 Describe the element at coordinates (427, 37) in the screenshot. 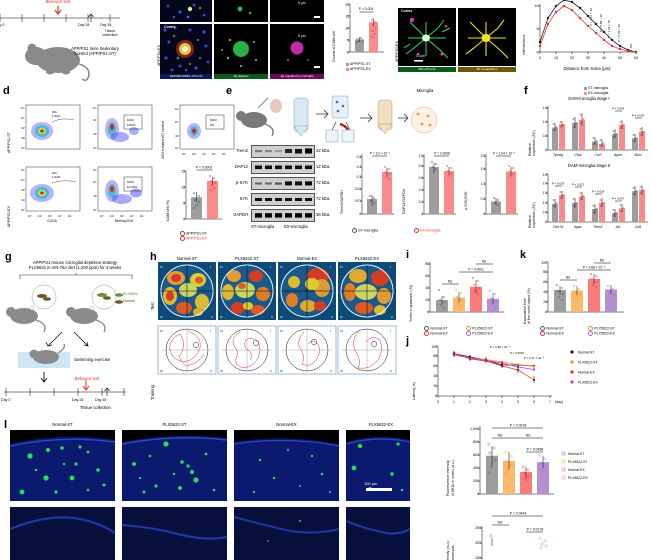

I see `panel-c-image-left` at that location.